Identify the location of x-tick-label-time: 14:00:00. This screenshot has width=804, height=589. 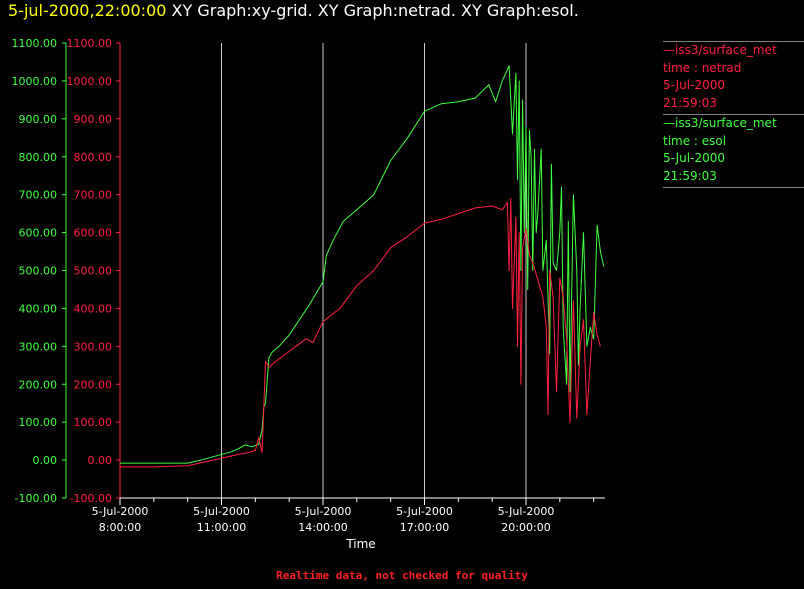
(322, 527).